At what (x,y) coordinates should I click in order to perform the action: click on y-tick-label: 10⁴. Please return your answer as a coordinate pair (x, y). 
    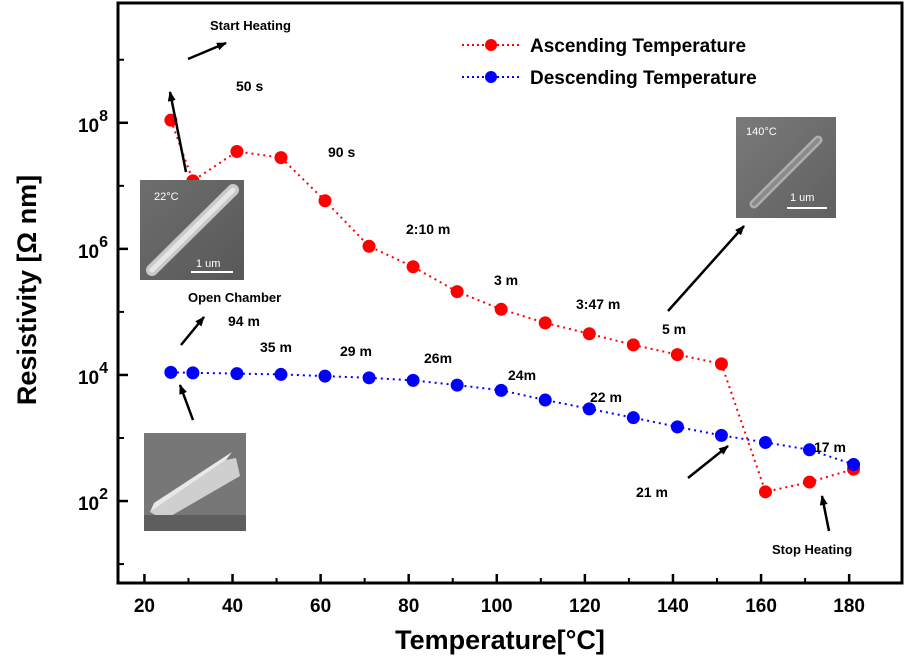
    Looking at the image, I should click on (93, 374).